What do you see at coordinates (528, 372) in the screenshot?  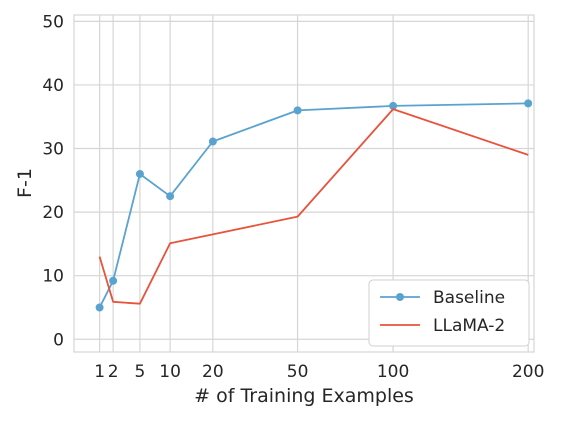 I see `x-tick-label: 200` at bounding box center [528, 372].